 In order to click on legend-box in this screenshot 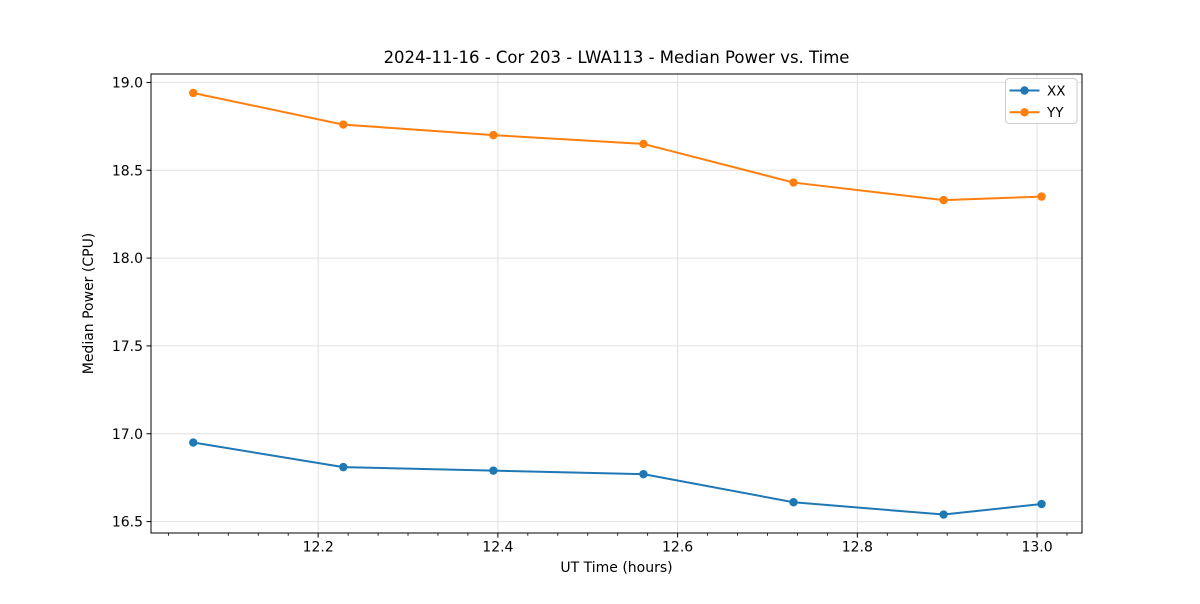, I will do `click(1041, 101)`.